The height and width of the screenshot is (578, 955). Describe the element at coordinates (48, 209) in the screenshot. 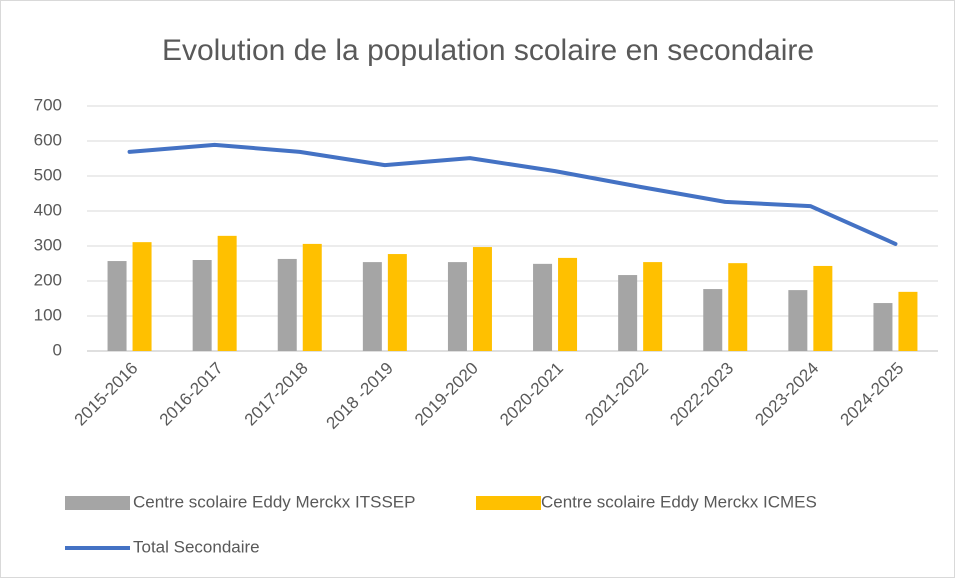

I see `y-tick-label: 400` at that location.